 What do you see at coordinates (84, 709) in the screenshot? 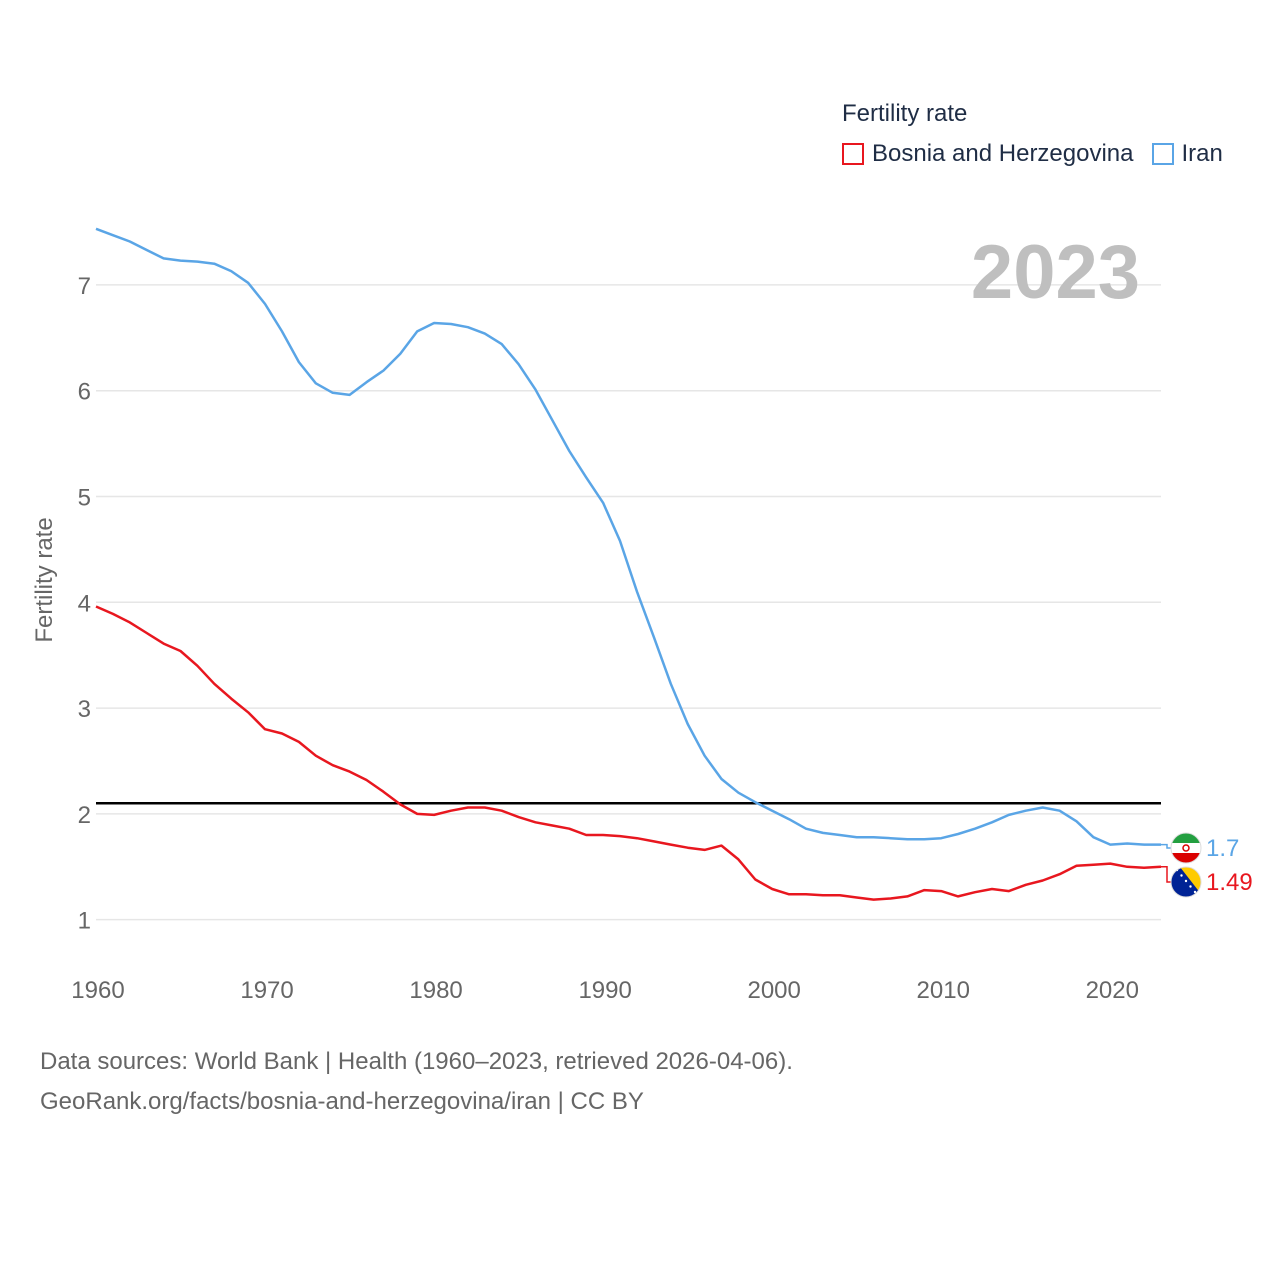
I see `y-tick-label: 3` at bounding box center [84, 709].